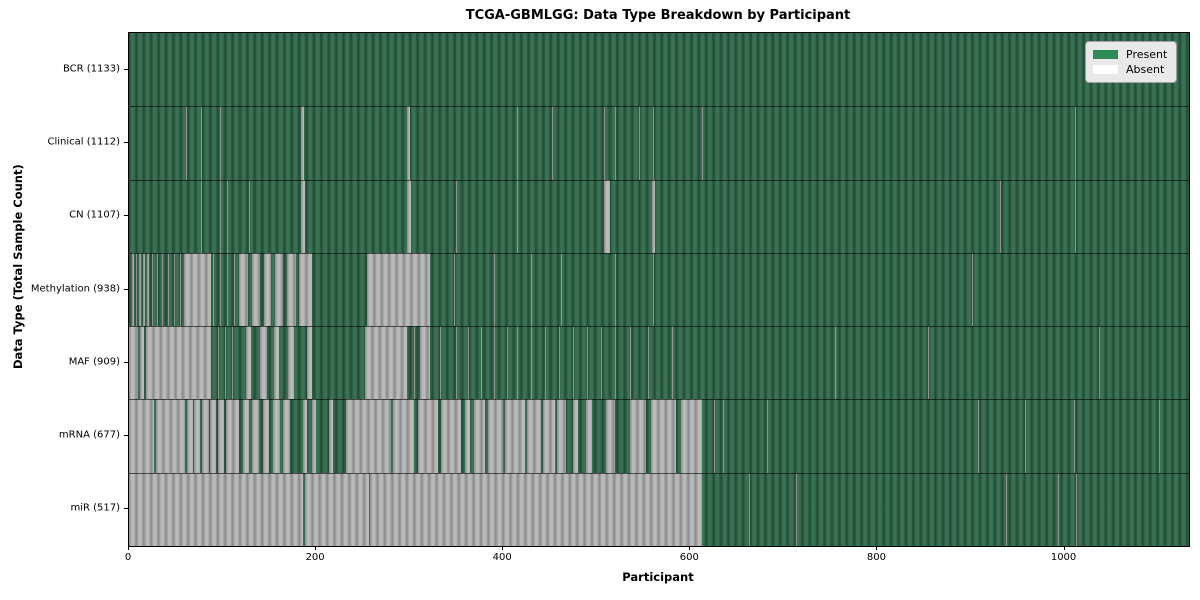  I want to click on legend: Present Absent, so click(1131, 62).